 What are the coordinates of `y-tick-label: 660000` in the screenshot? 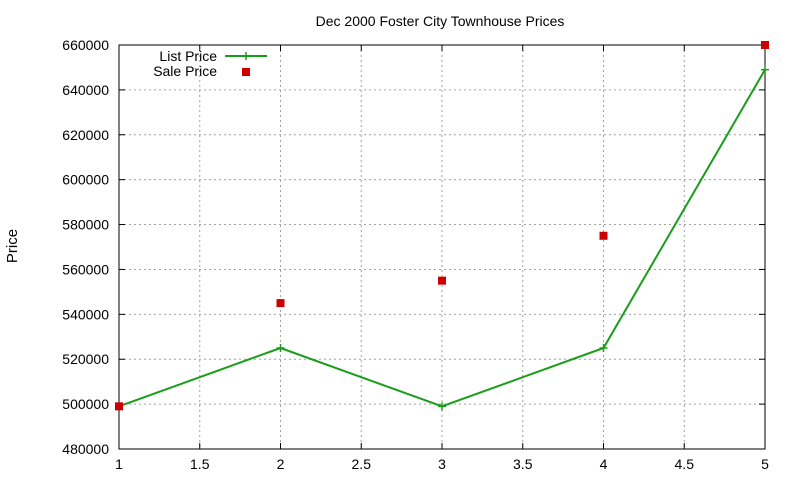 It's located at (85, 45).